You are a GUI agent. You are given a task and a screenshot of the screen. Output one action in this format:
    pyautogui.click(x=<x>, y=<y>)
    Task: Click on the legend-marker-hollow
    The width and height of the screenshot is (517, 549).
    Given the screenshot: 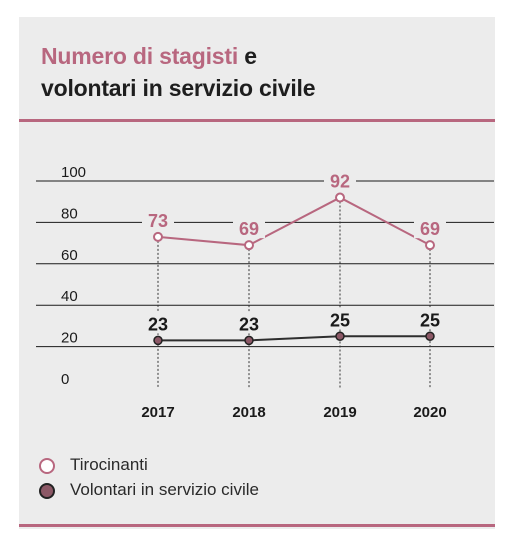 What is the action you would take?
    pyautogui.click(x=47, y=466)
    